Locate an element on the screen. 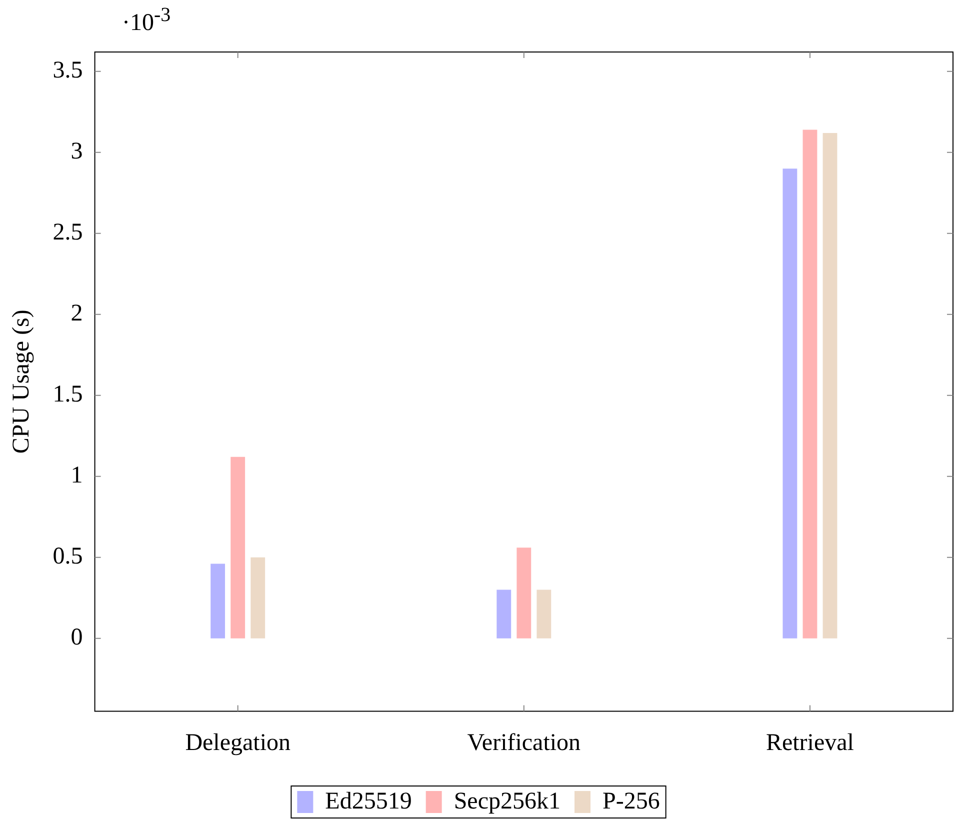  y-tick-label: 0.5 is located at coordinates (67, 557).